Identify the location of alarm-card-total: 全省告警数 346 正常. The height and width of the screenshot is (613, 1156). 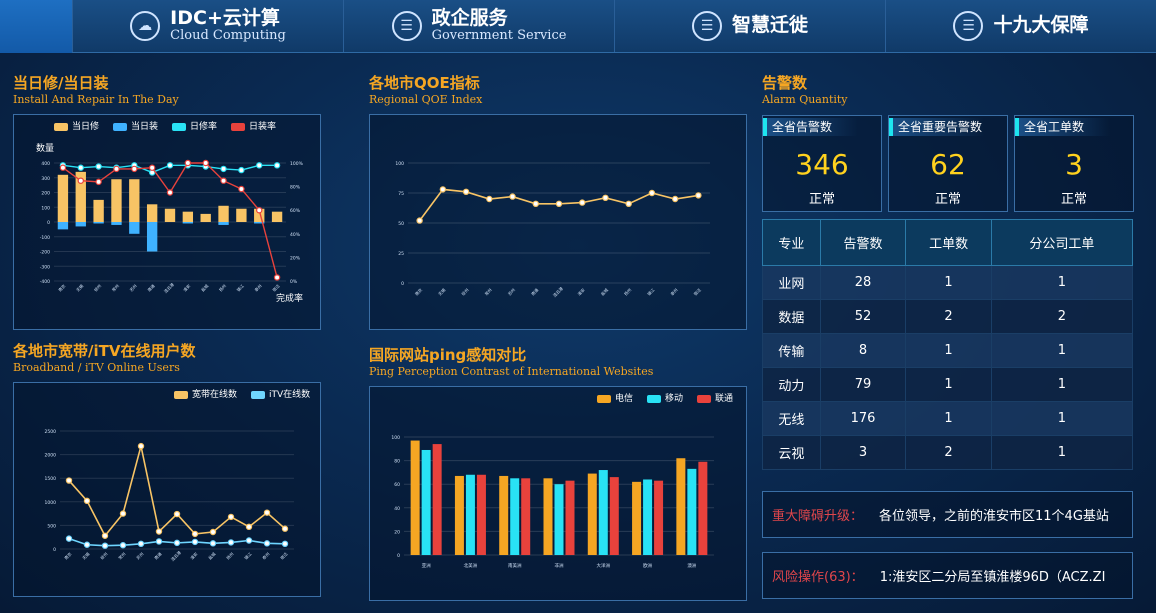
(822, 163).